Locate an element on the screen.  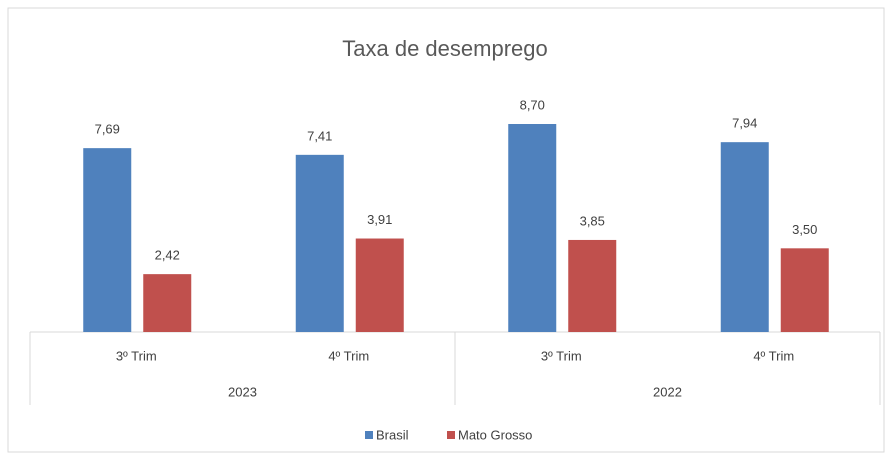
data-label: 7,94 is located at coordinates (744, 123).